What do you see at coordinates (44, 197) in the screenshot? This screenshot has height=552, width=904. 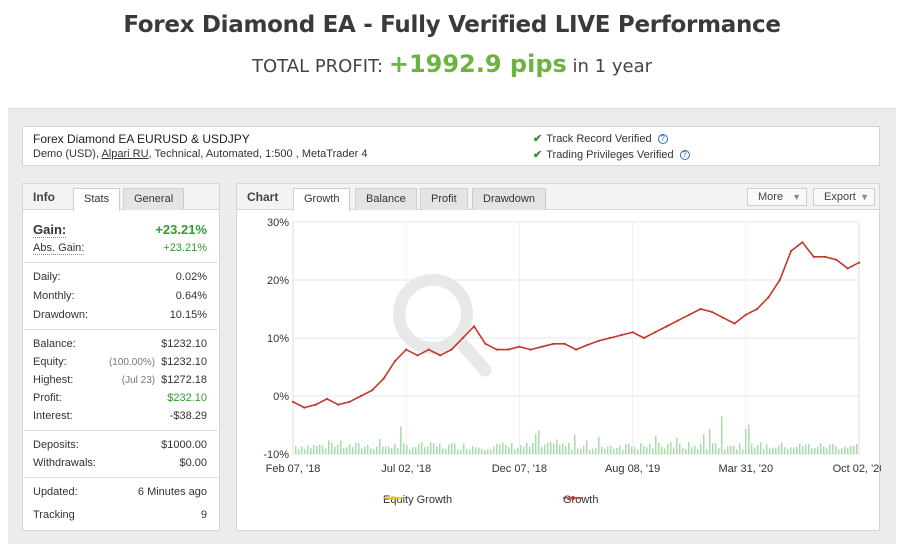 I see `info-title: Info` at bounding box center [44, 197].